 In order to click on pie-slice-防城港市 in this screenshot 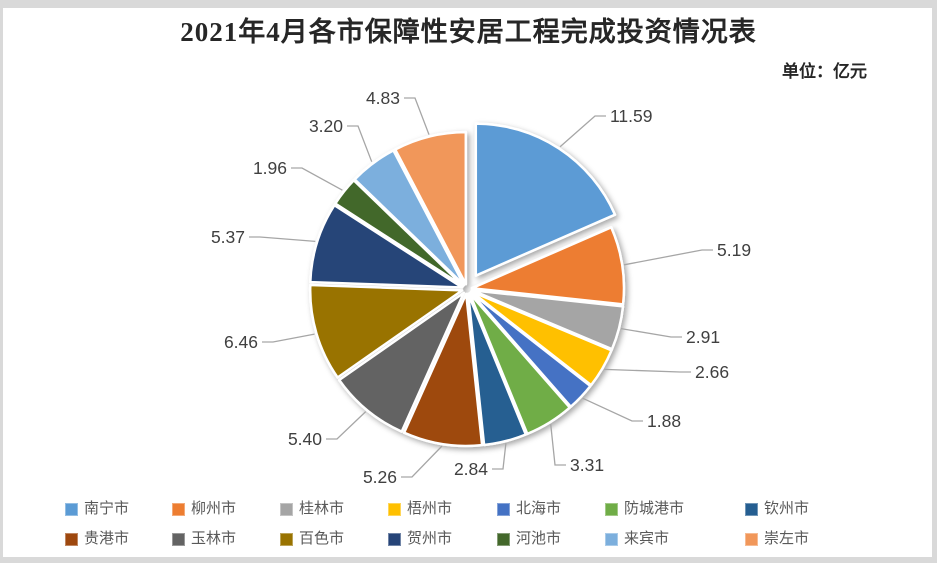, I will do `click(520, 364)`.